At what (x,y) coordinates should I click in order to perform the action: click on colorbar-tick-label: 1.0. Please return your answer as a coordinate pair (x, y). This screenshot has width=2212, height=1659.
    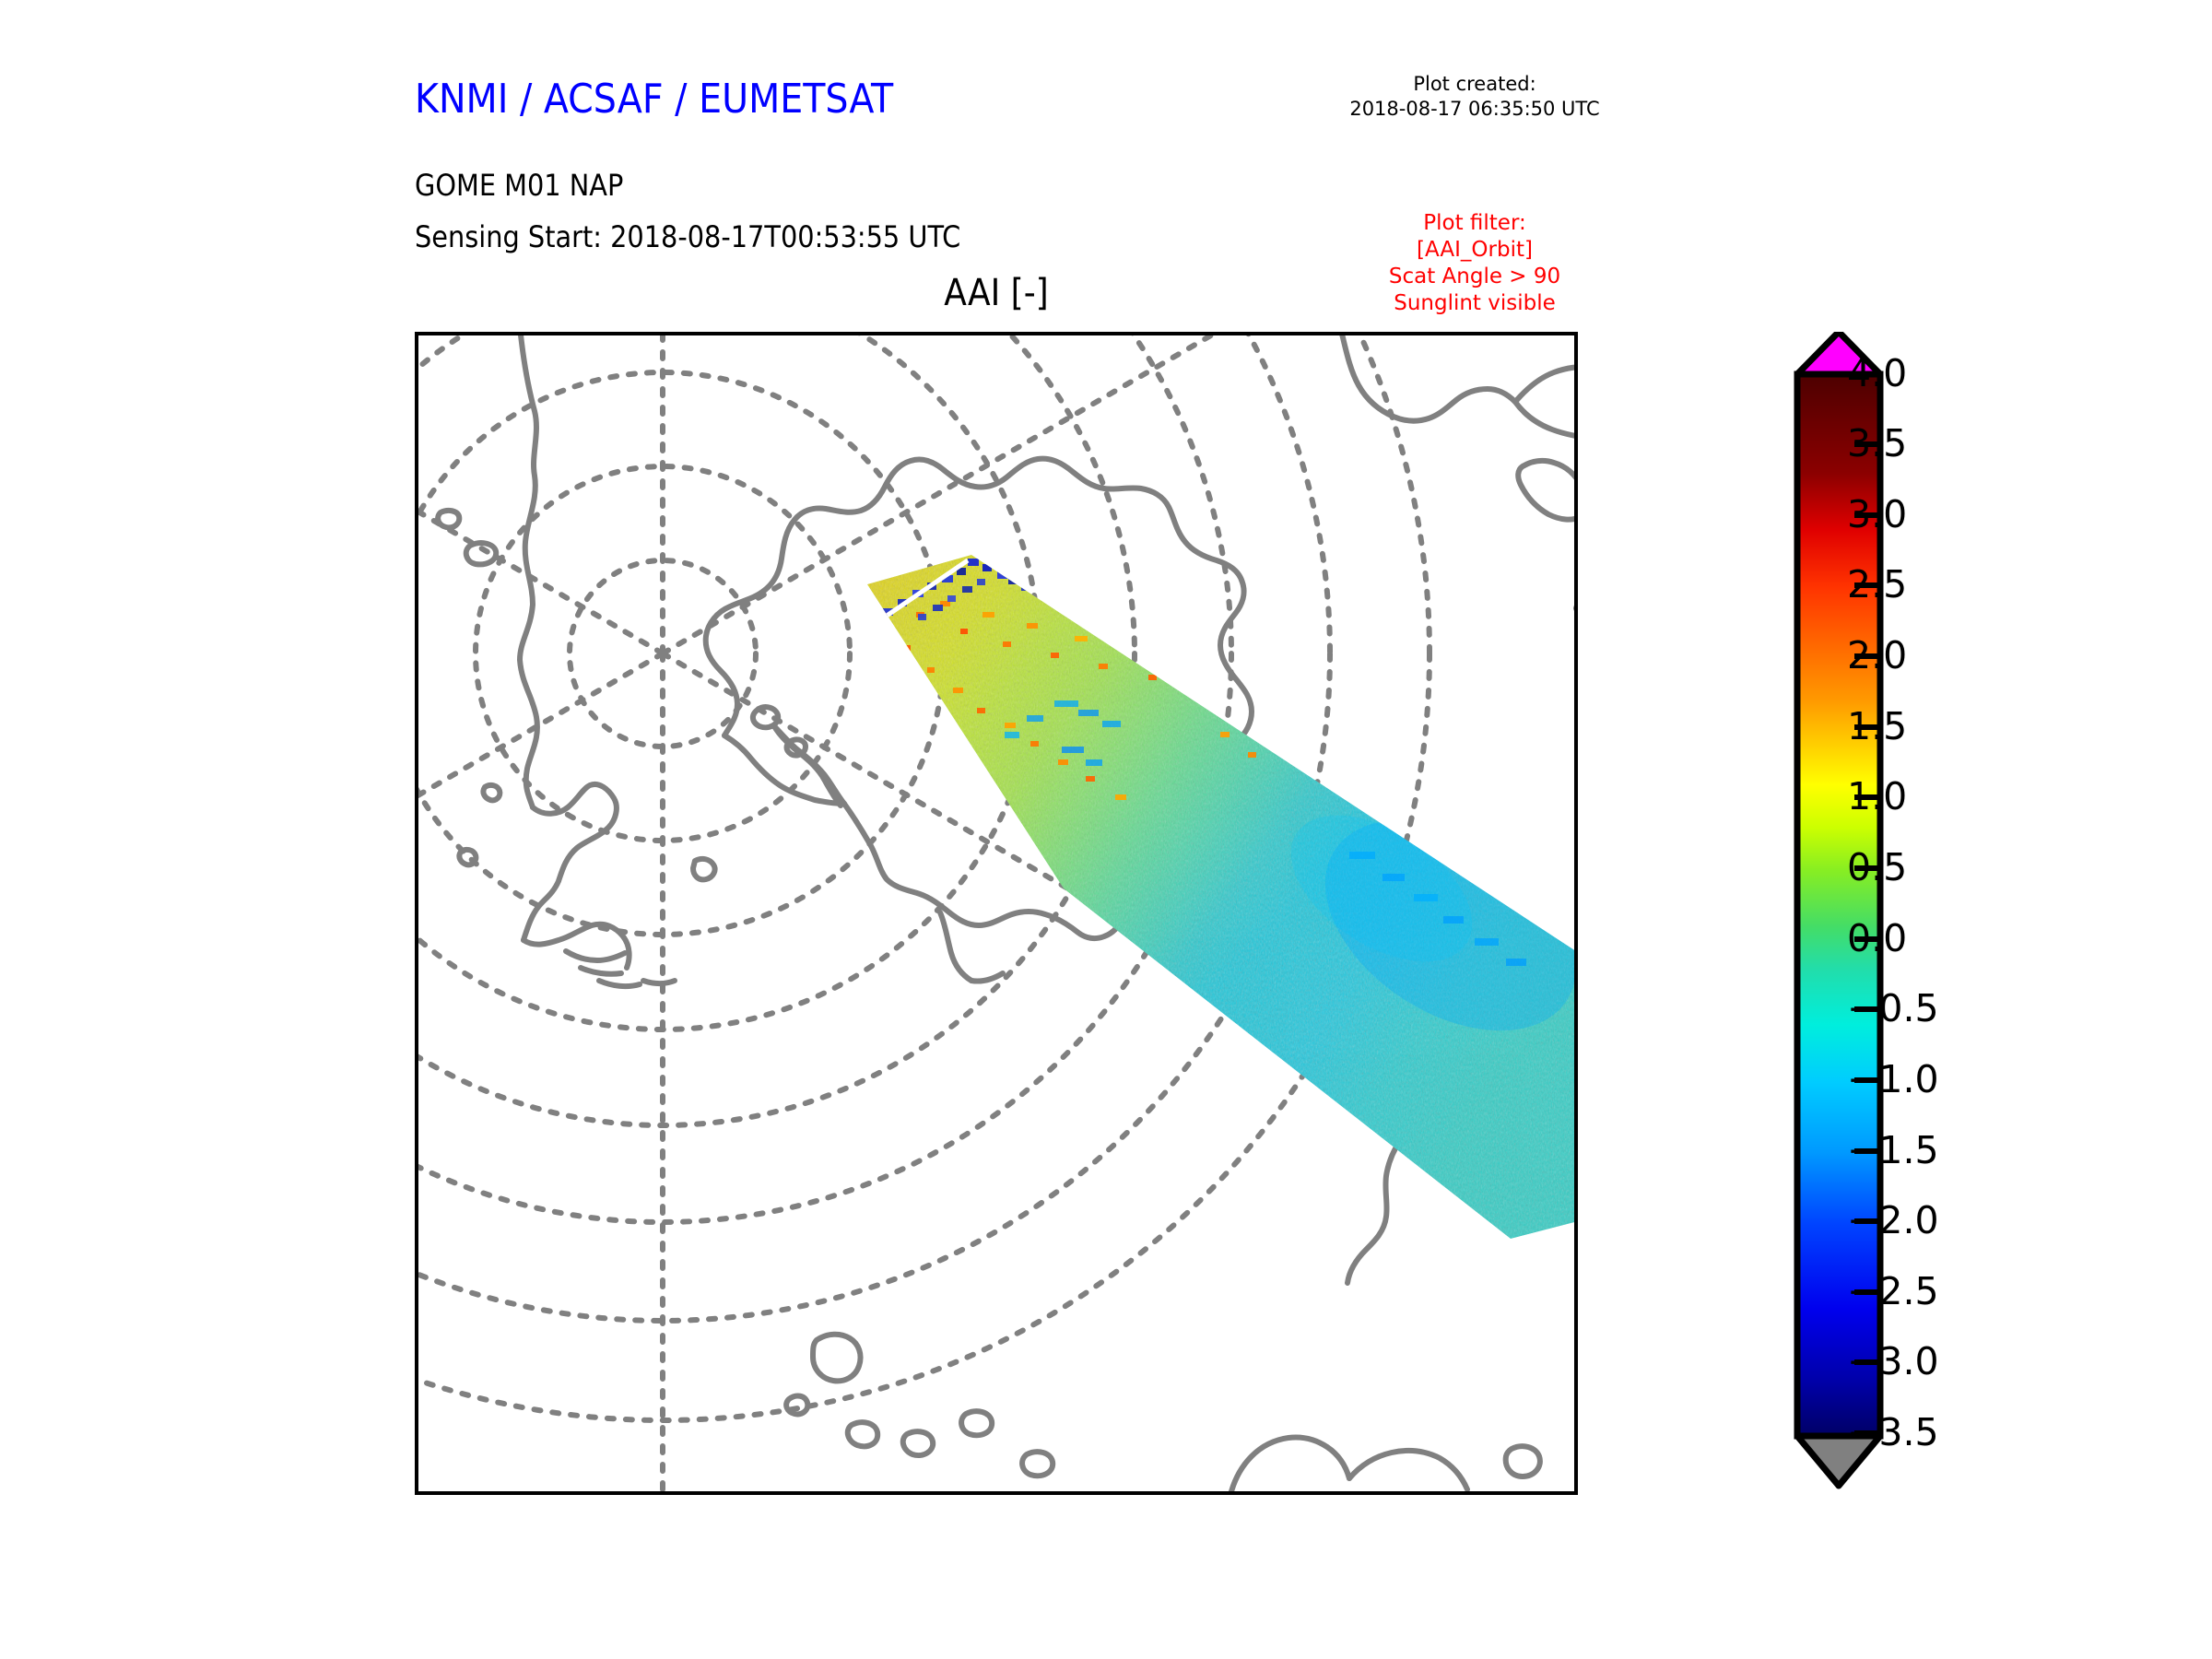
    Looking at the image, I should click on (1877, 796).